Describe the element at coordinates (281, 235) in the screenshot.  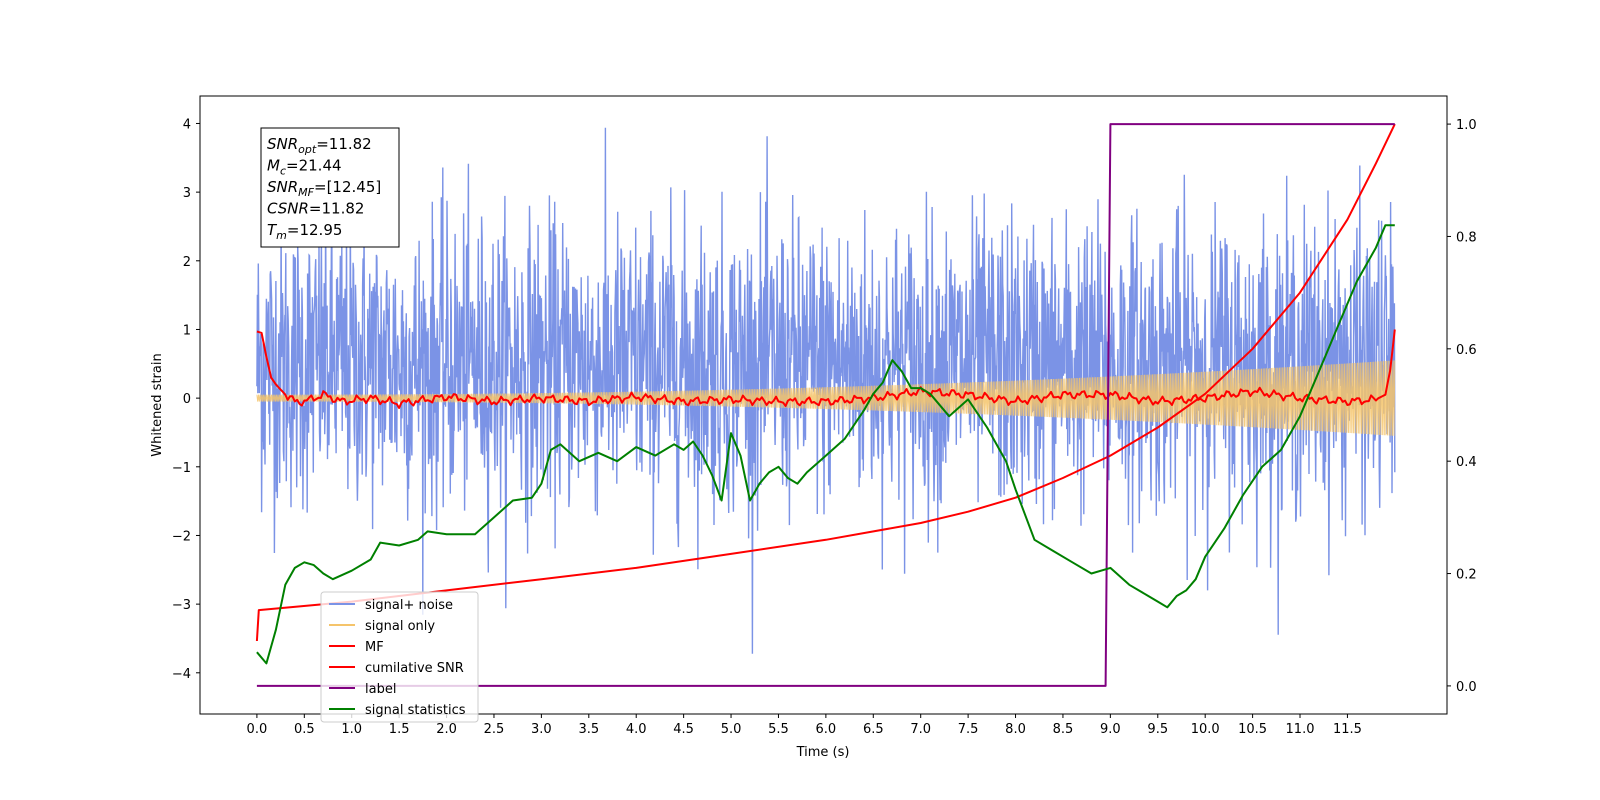
I see `annotation-subscript: m` at that location.